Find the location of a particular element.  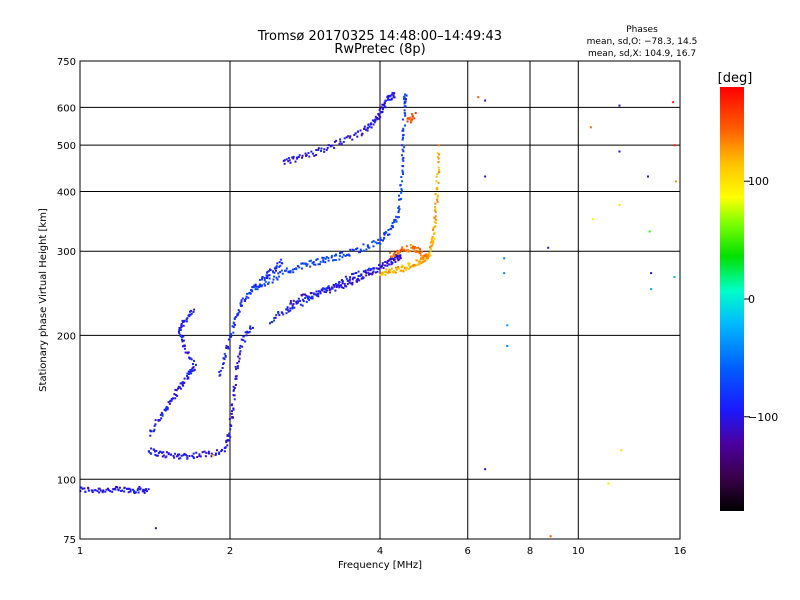

info-line-x: mean, sd,X: 104.9, 16.7 is located at coordinates (642, 54).